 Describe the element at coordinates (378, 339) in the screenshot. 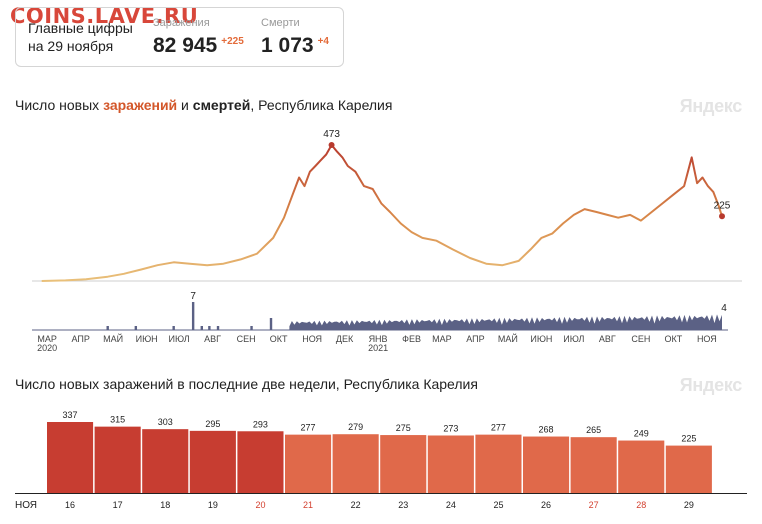

I see `month-label: ЯНВ` at that location.